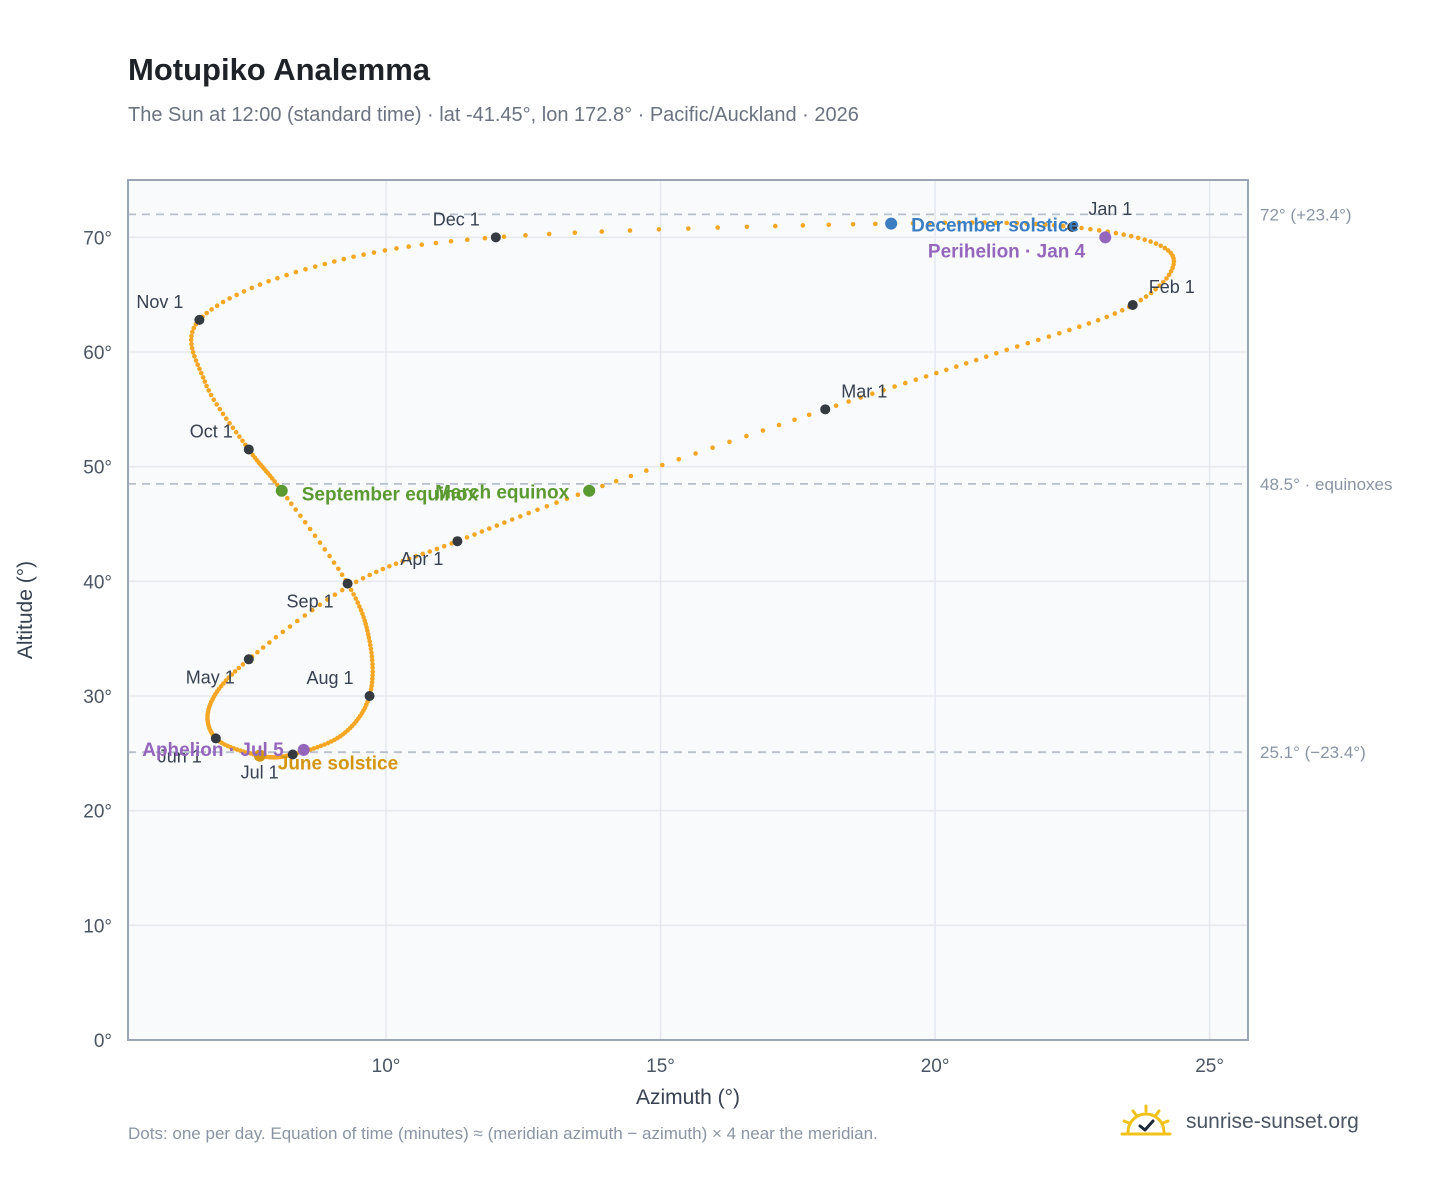 Image resolution: width=1448 pixels, height=1188 pixels. Describe the element at coordinates (995, 226) in the screenshot. I see `event-label: December solstice` at that location.